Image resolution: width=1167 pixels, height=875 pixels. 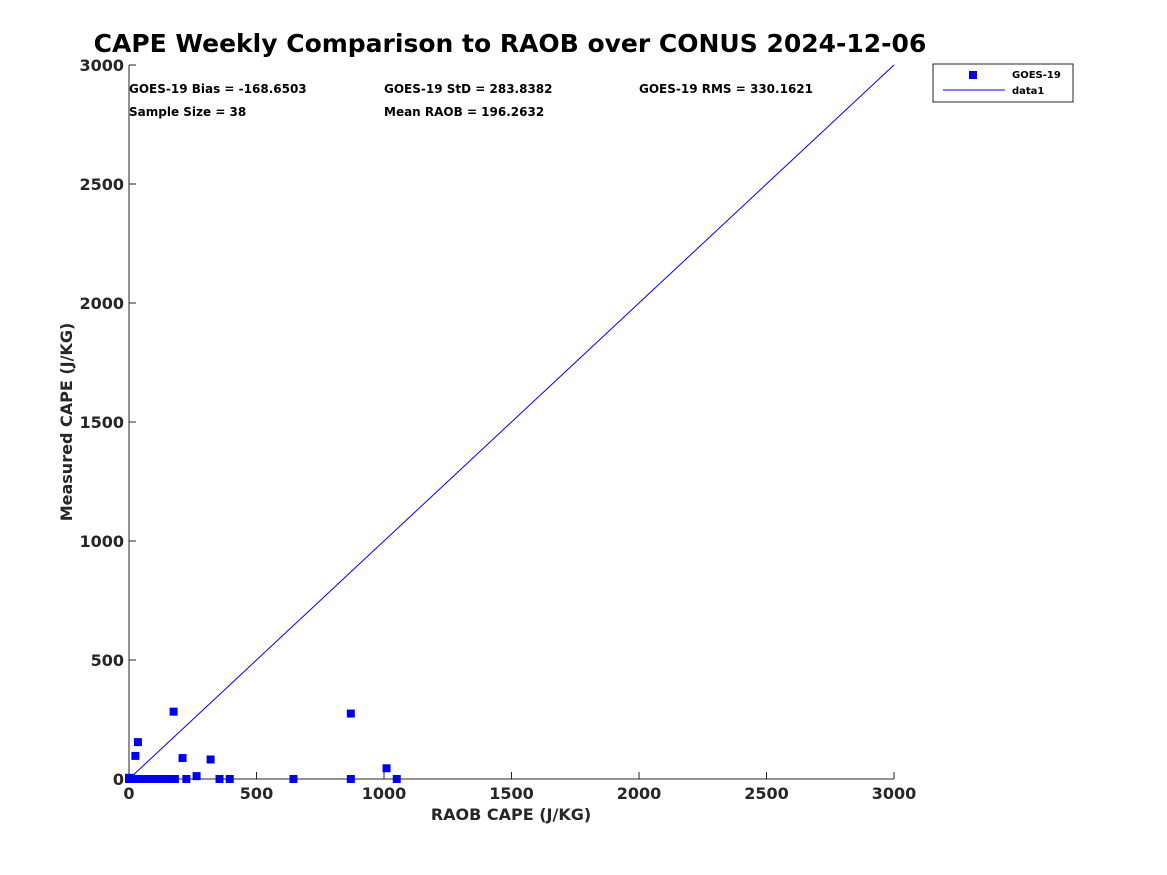 I want to click on std-annotation: GOES-19 StD = 283.8382, so click(x=468, y=89).